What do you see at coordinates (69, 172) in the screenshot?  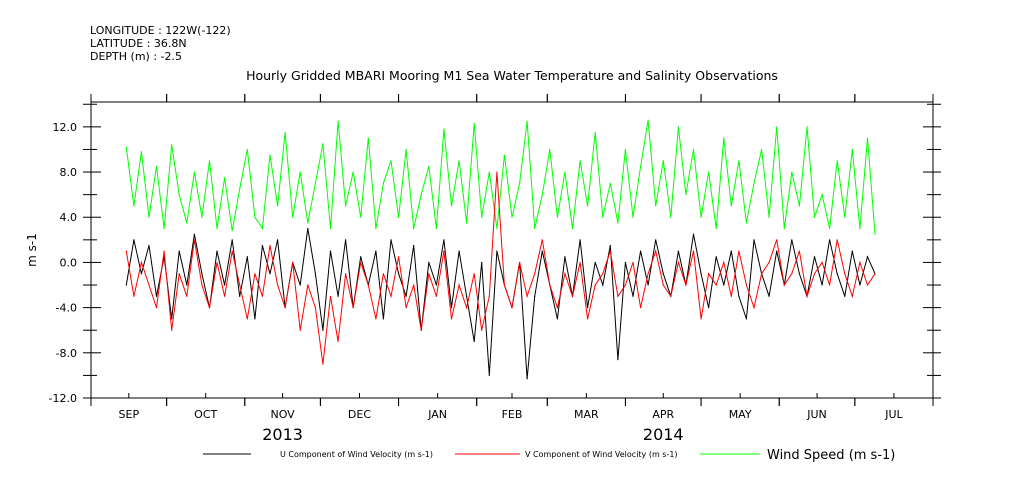 I see `y-tick-label: 8.0` at bounding box center [69, 172].